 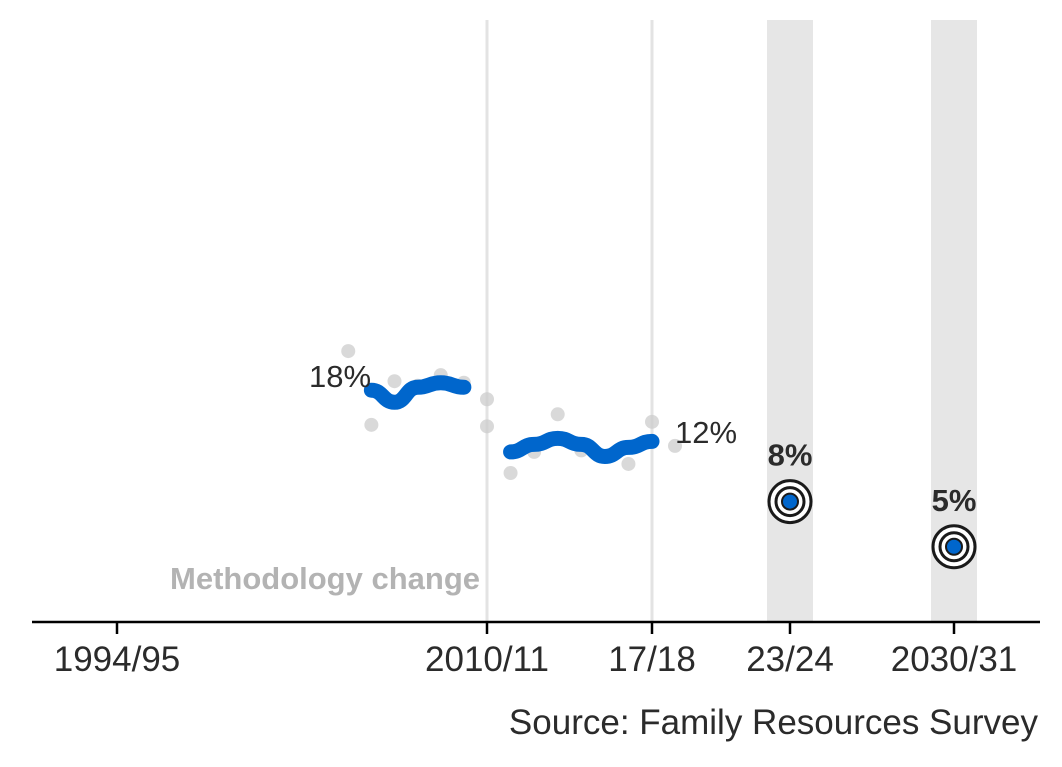 What do you see at coordinates (340, 376) in the screenshot?
I see `start-value-label: 18%` at bounding box center [340, 376].